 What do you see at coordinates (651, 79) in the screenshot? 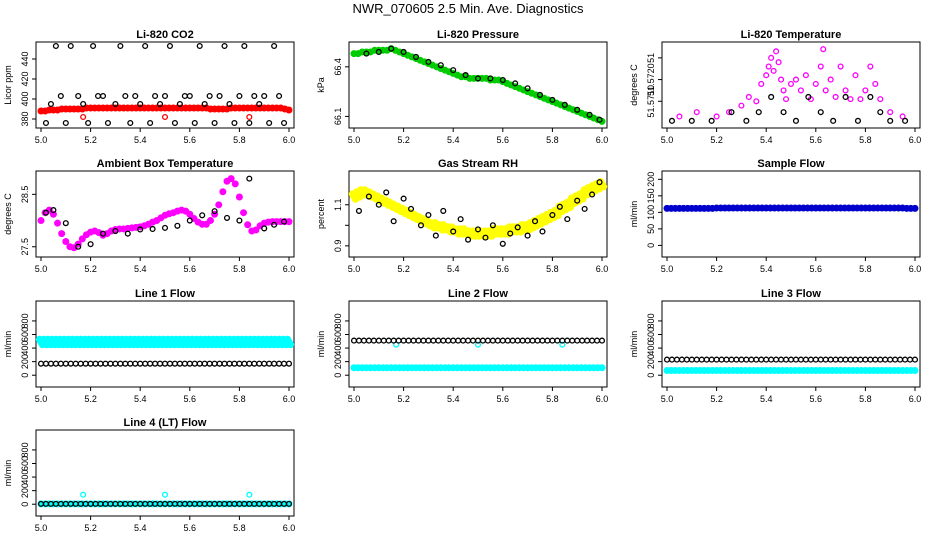
I see `y-tick-label: 51.5720` at bounding box center [651, 79].